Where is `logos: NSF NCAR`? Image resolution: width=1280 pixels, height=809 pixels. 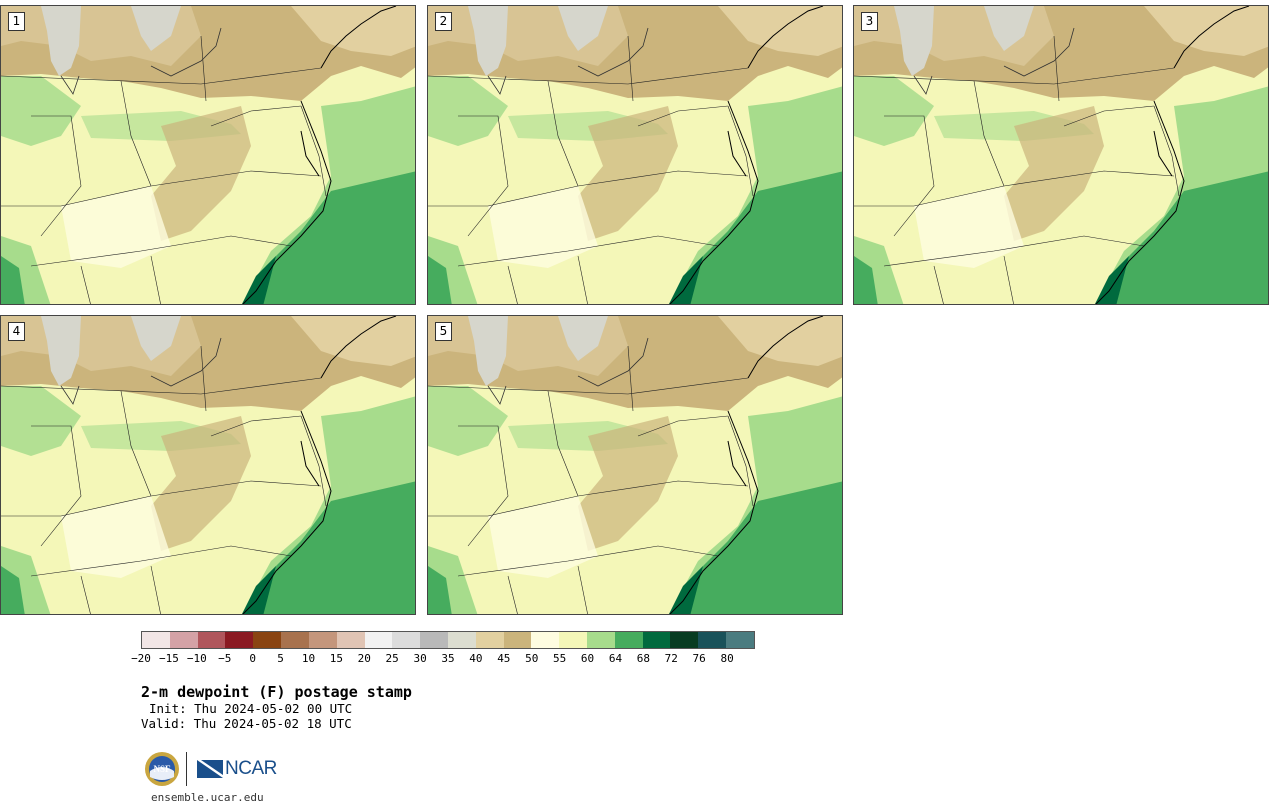 logos: NSF NCAR is located at coordinates (210, 769).